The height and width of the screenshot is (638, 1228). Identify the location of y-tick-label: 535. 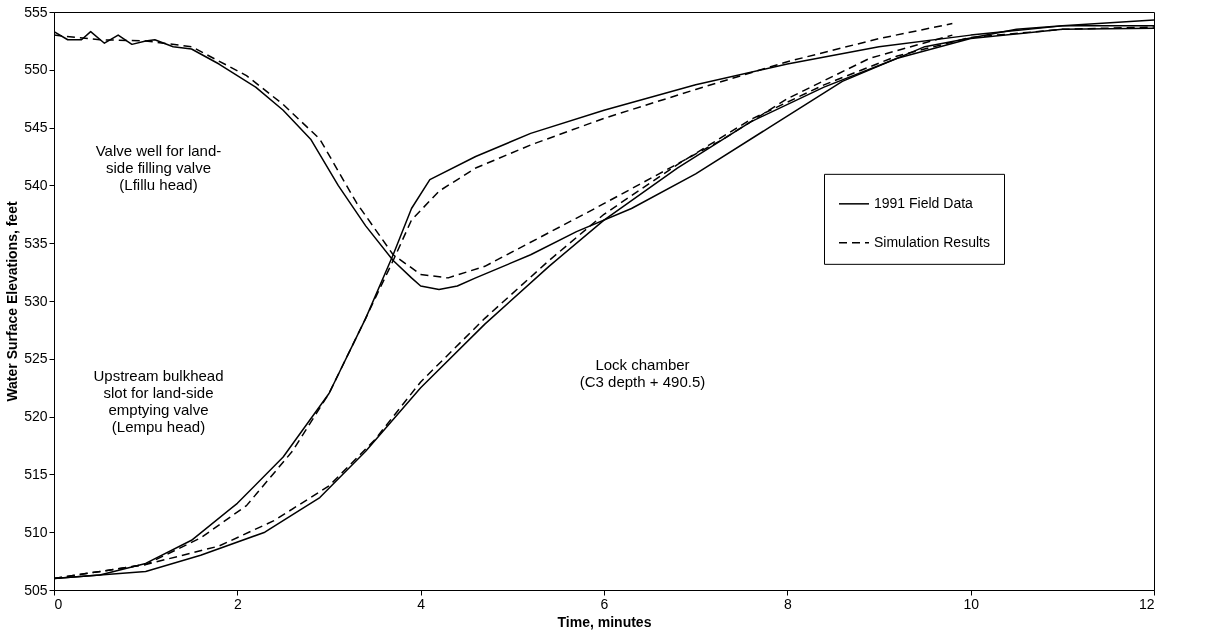
(36, 242).